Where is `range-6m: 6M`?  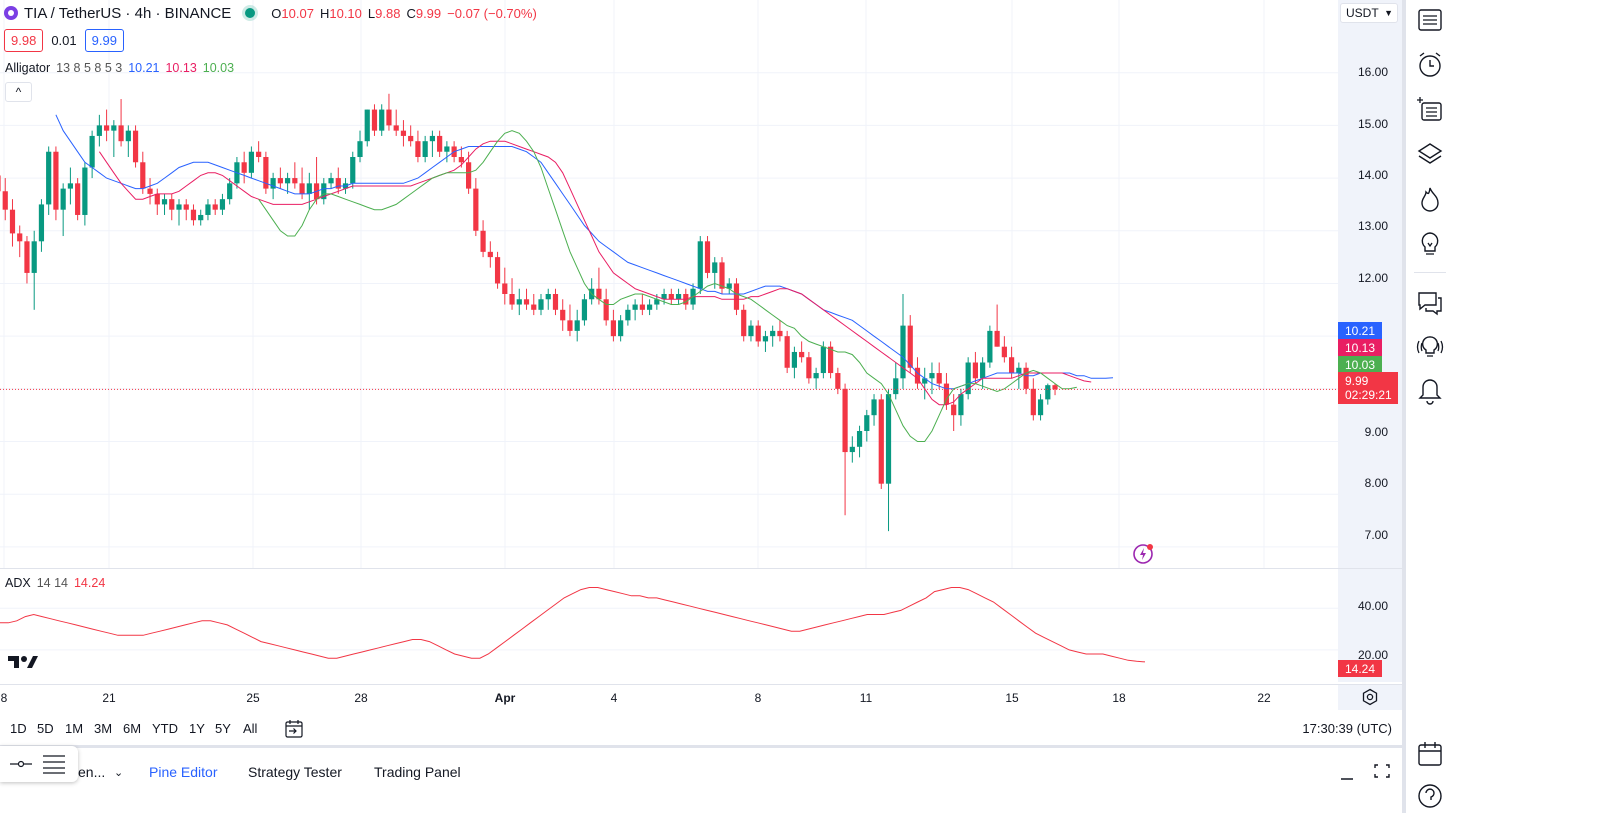
range-6m: 6M is located at coordinates (132, 728).